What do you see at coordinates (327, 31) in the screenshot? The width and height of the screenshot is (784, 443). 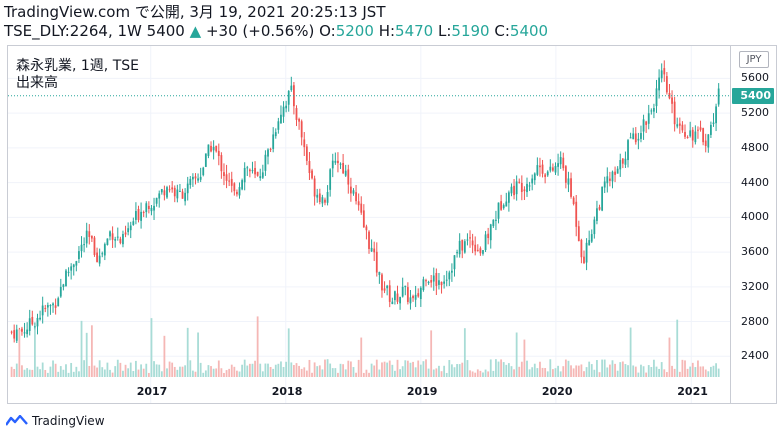 I see `open-label: O:` at bounding box center [327, 31].